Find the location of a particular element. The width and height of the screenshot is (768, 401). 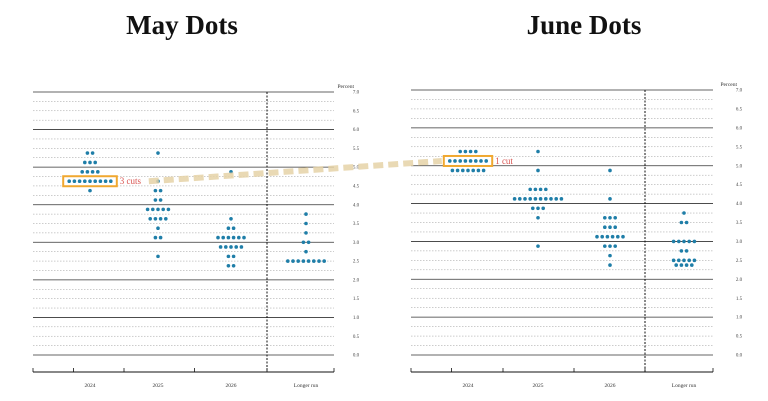

may-dots-title: May Dots is located at coordinates (182, 25).